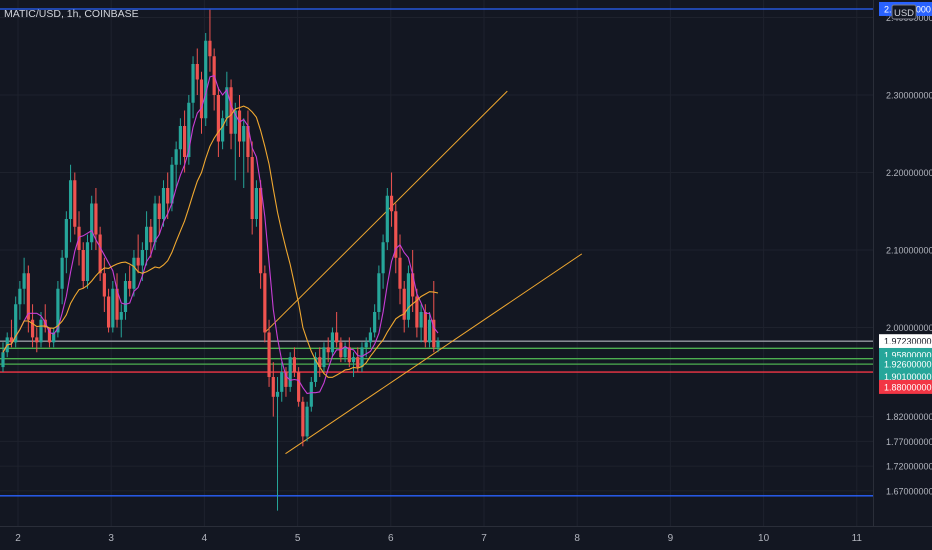 The height and width of the screenshot is (550, 932). Describe the element at coordinates (18, 538) in the screenshot. I see `time-tick-label: 2` at that location.